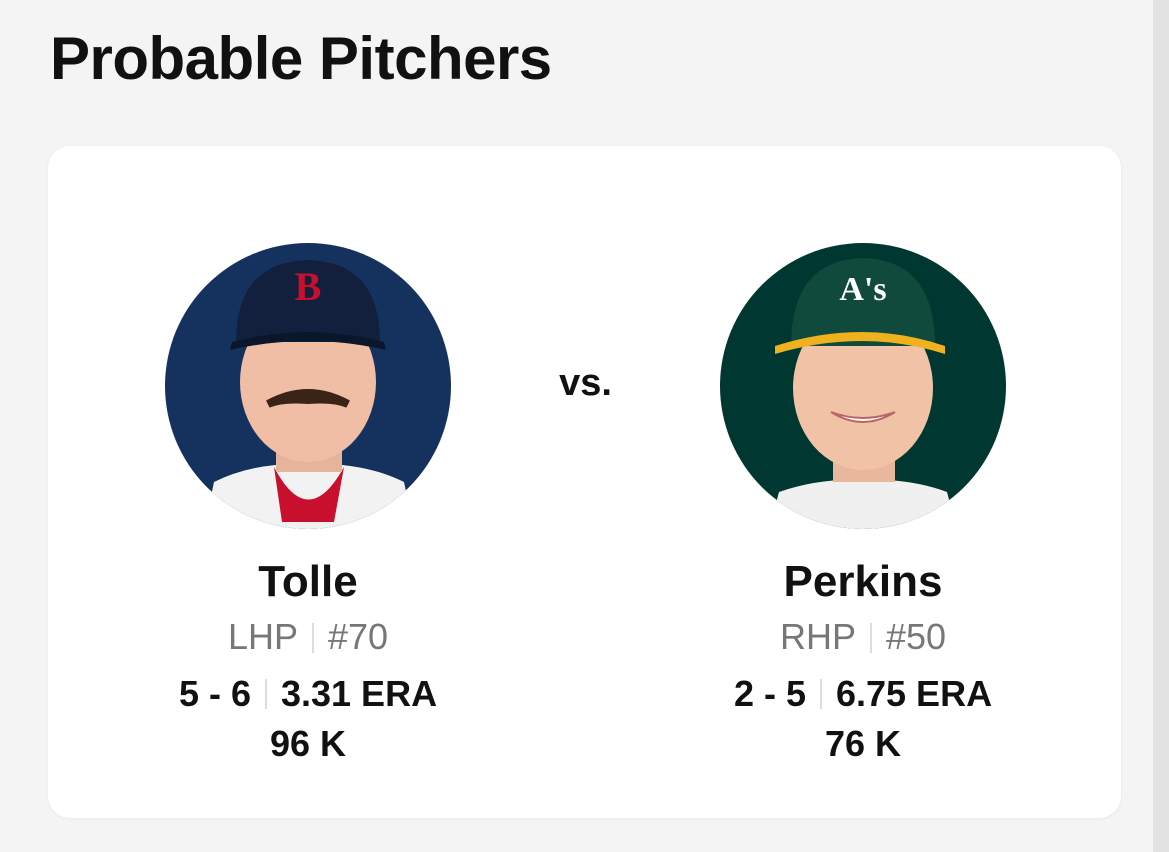 This screenshot has width=1169, height=852. What do you see at coordinates (914, 693) in the screenshot?
I see `pitcher-era: 6.75 ERA` at bounding box center [914, 693].